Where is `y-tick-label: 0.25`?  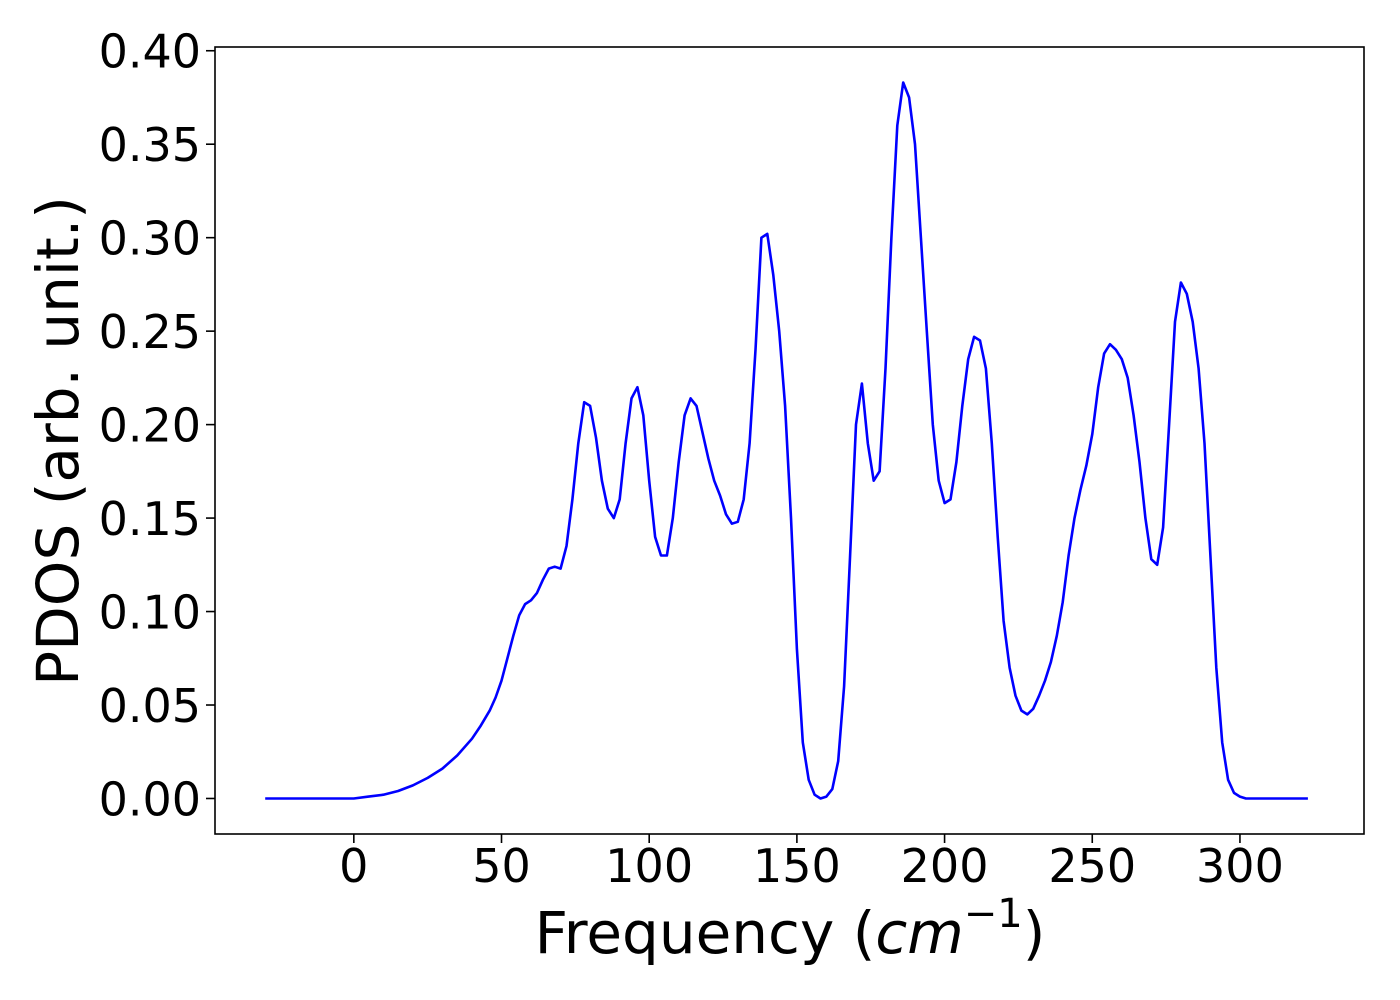
y-tick-label: 0.25 is located at coordinates (150, 332).